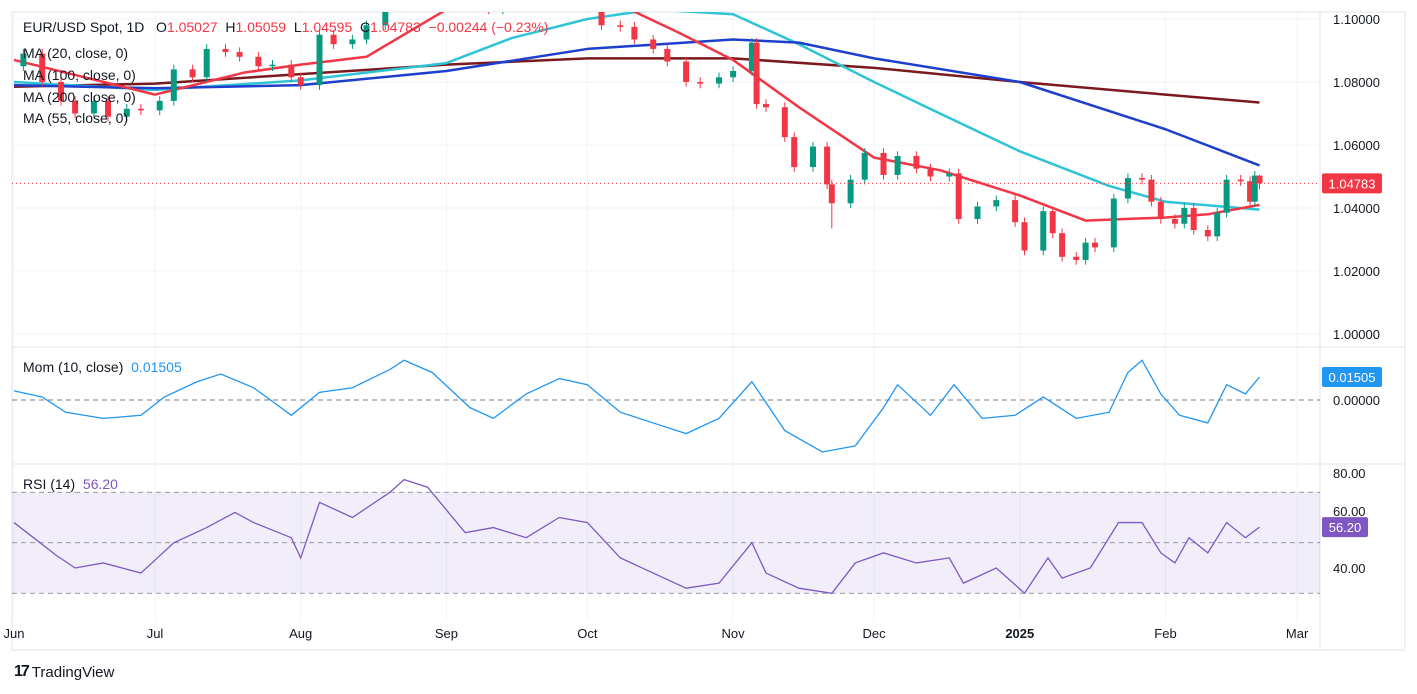 The image size is (1417, 694). What do you see at coordinates (64, 672) in the screenshot?
I see `tradingview-brand: 17 TradingView` at bounding box center [64, 672].